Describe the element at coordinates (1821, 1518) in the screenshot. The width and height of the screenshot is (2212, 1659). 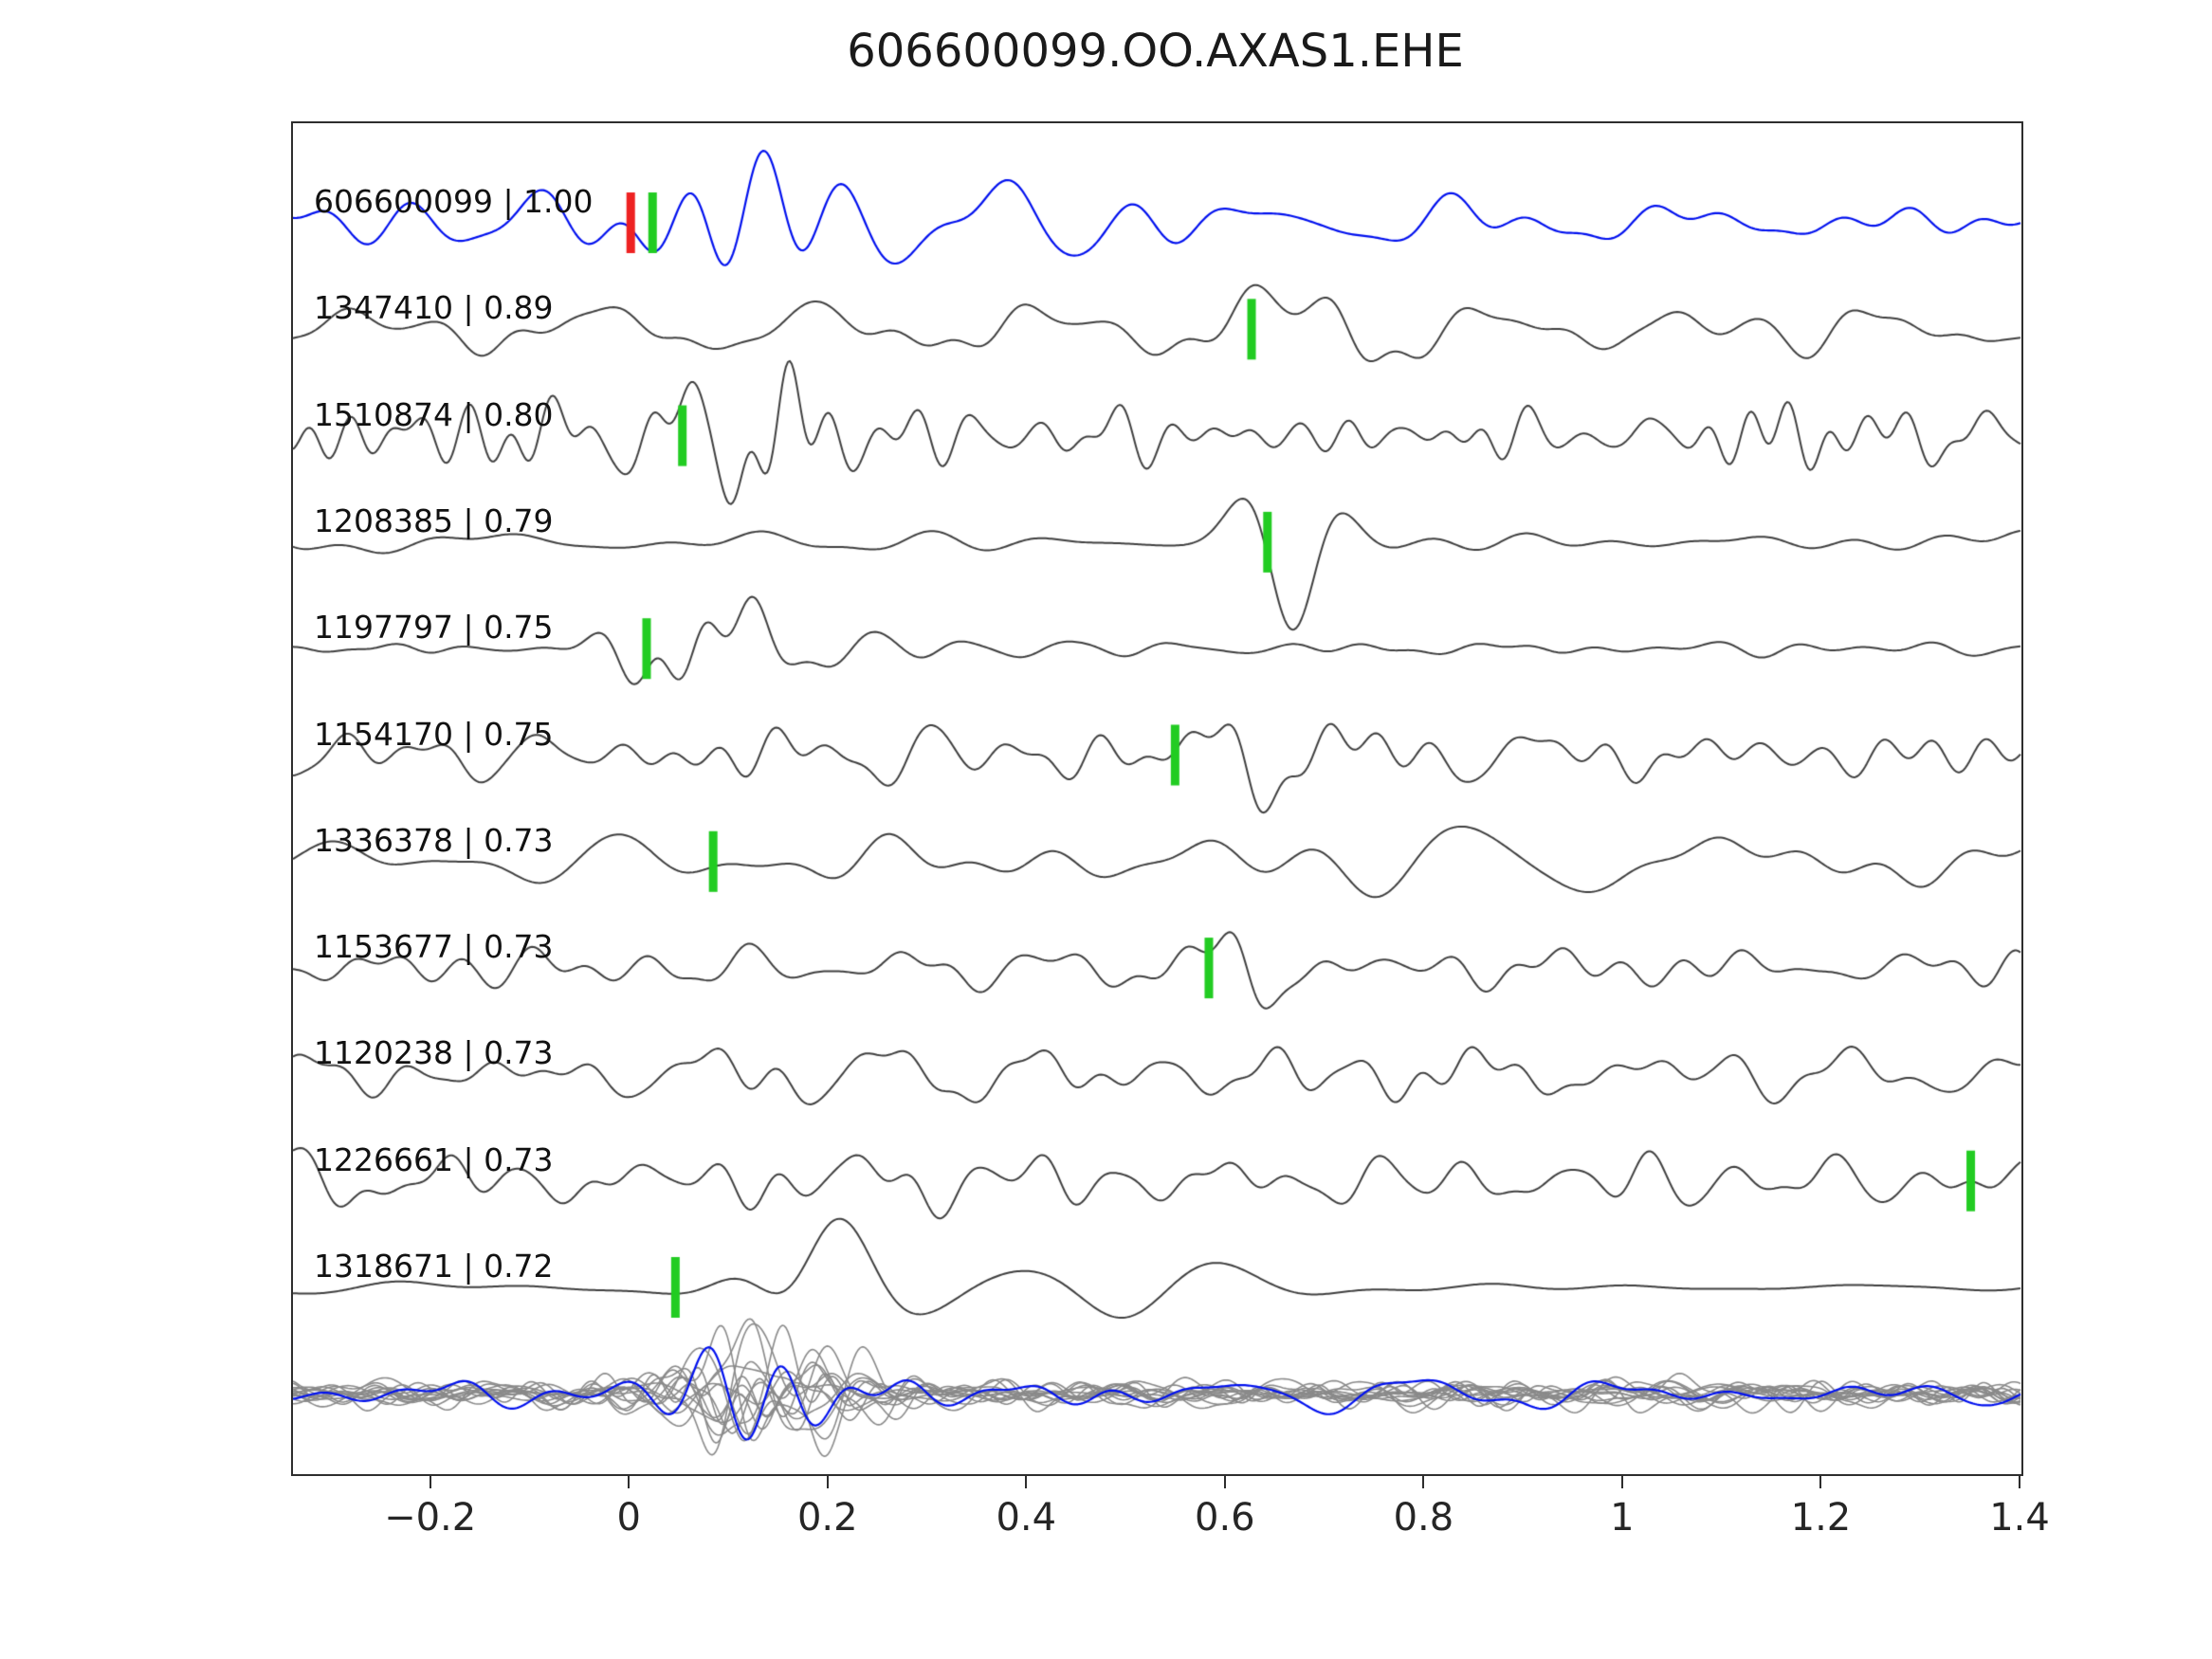
I see `x-tick-label: 1.2` at that location.